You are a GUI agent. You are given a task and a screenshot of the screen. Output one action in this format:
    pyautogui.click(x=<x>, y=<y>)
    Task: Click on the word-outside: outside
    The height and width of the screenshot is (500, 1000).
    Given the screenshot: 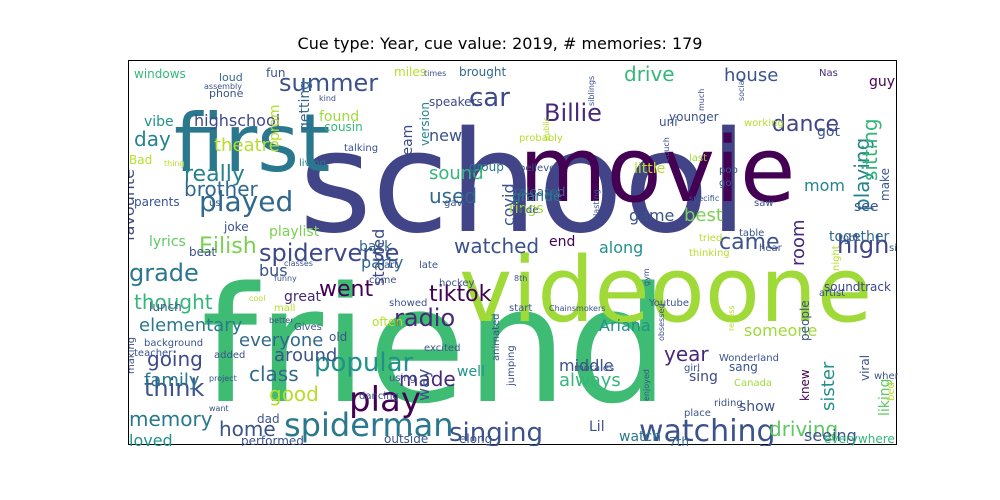 What is the action you would take?
    pyautogui.click(x=406, y=439)
    